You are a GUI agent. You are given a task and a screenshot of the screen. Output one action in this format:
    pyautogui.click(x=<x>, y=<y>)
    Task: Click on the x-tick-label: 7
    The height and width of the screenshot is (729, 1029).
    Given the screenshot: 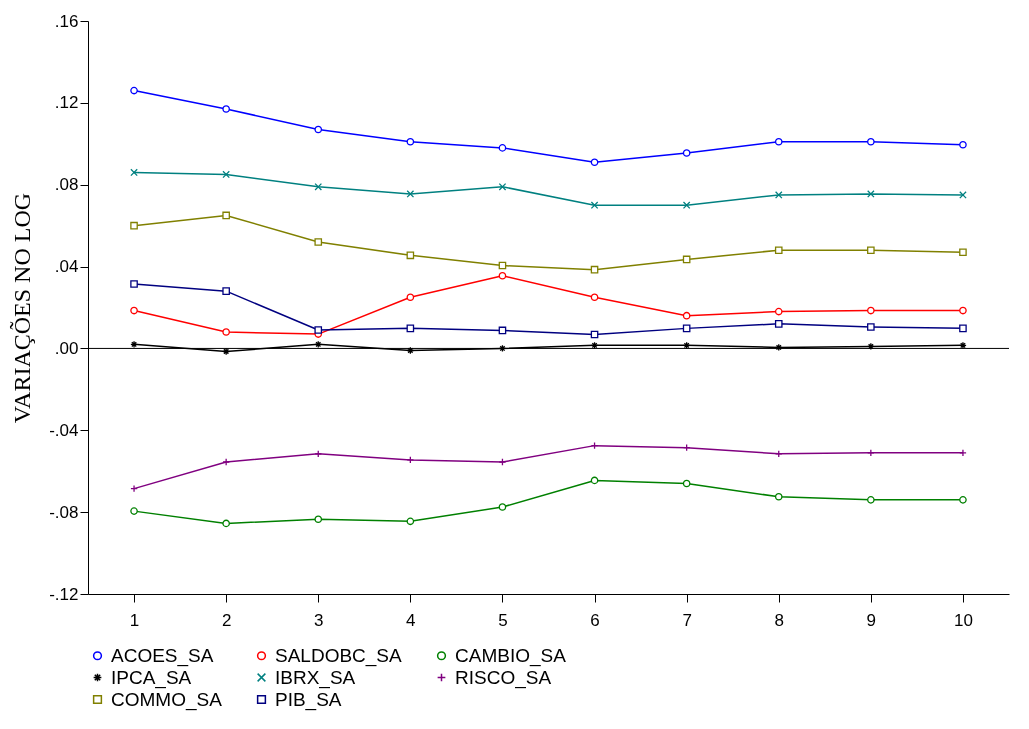 What is the action you would take?
    pyautogui.click(x=687, y=620)
    